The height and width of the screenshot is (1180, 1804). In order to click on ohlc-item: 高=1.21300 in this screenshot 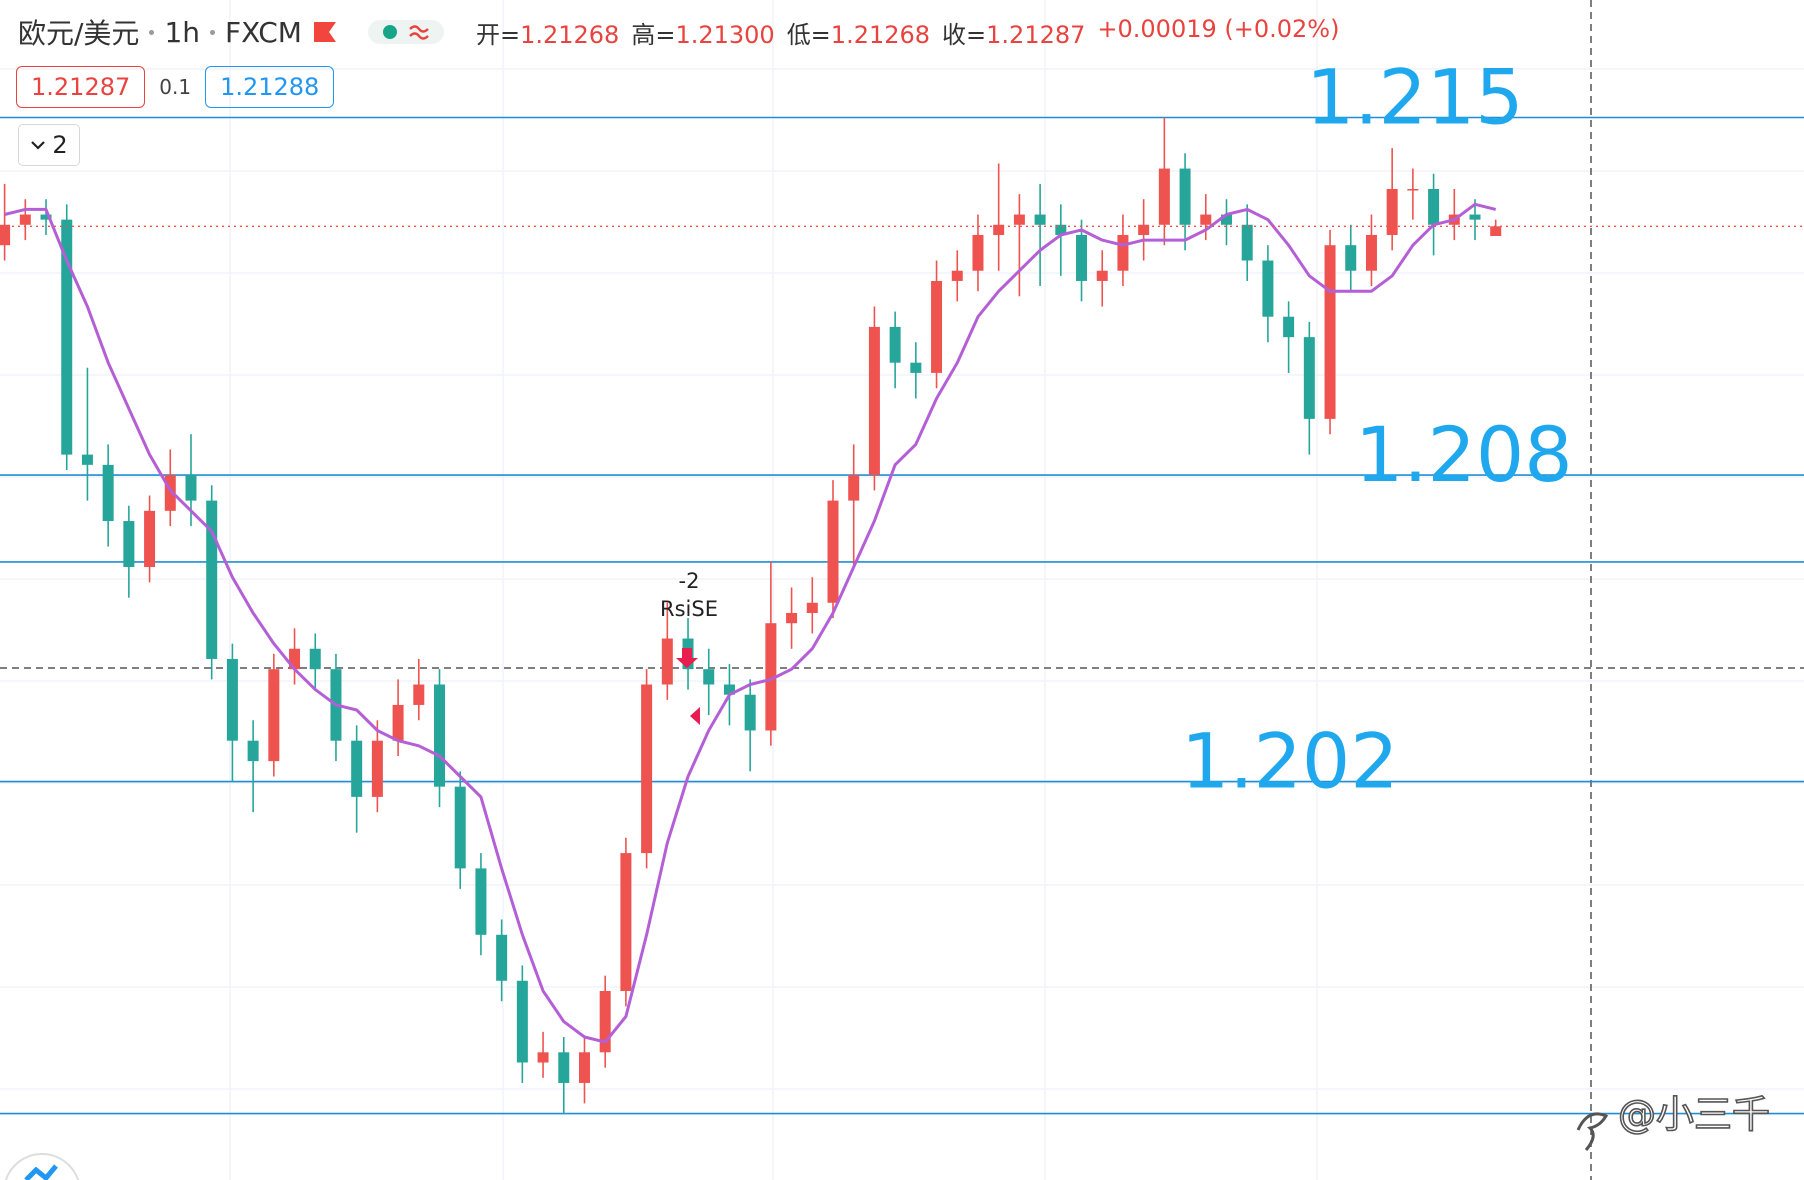, I will do `click(702, 32)`.